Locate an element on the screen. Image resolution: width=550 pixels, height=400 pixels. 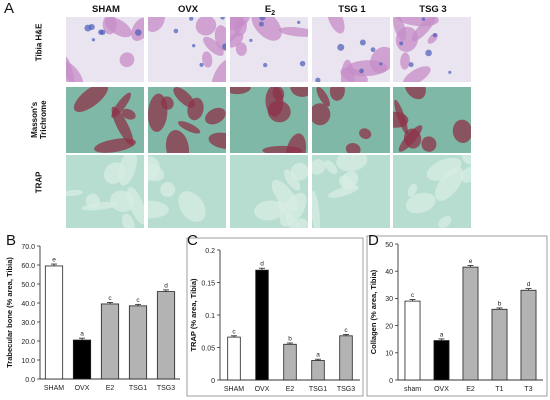
y-tick-label: 0.1 is located at coordinates (210, 316).